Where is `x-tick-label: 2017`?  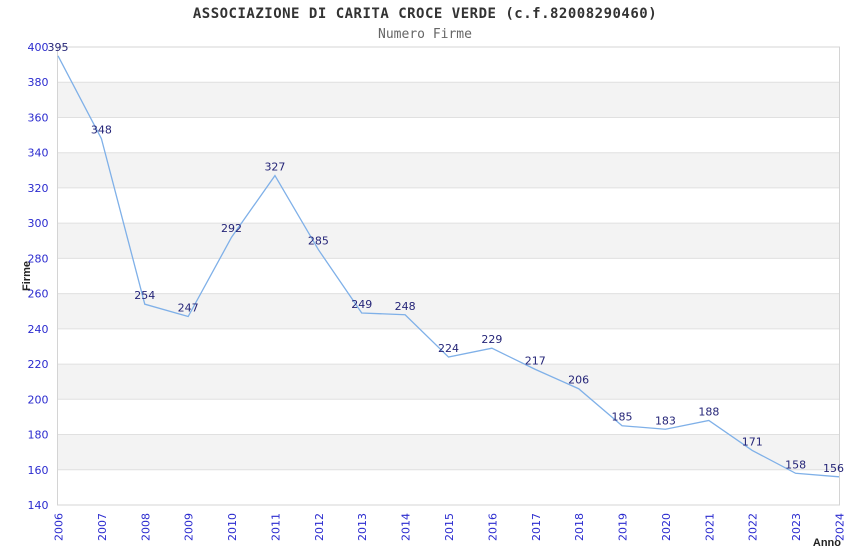
x-tick-label: 2017 is located at coordinates (536, 527).